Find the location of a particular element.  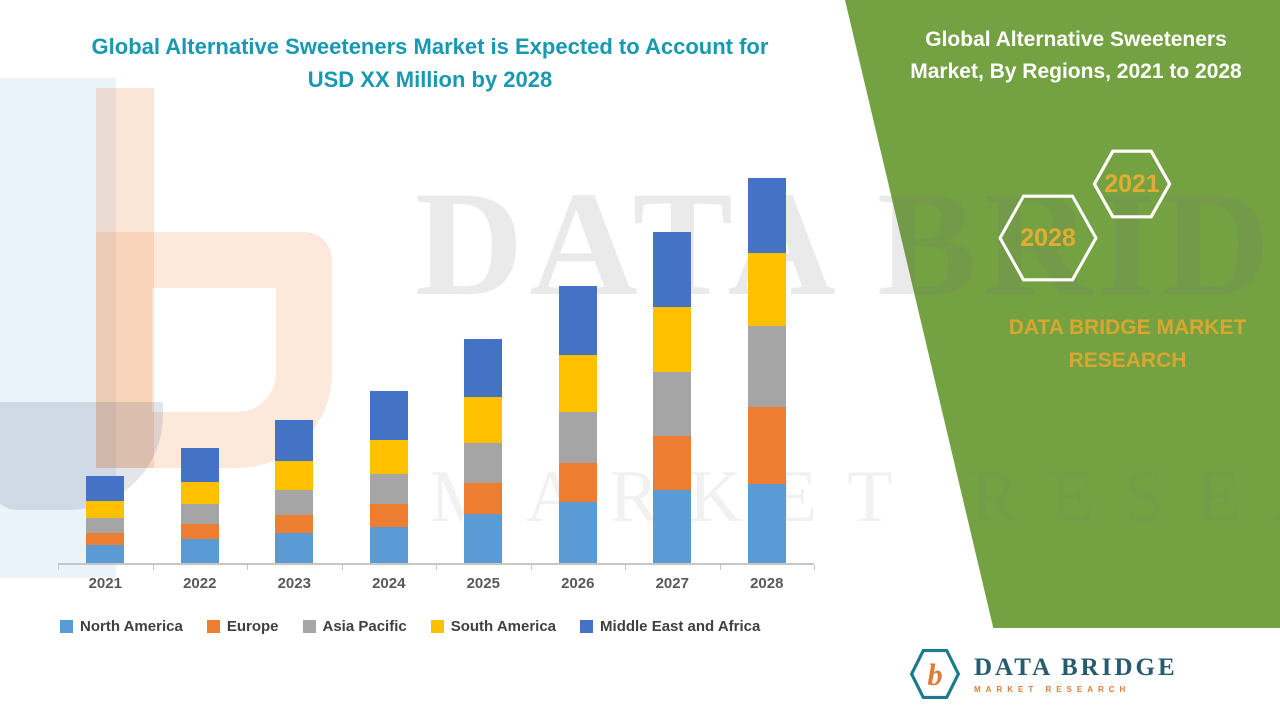

x-axis-label-2026: 2026 is located at coordinates (578, 583).